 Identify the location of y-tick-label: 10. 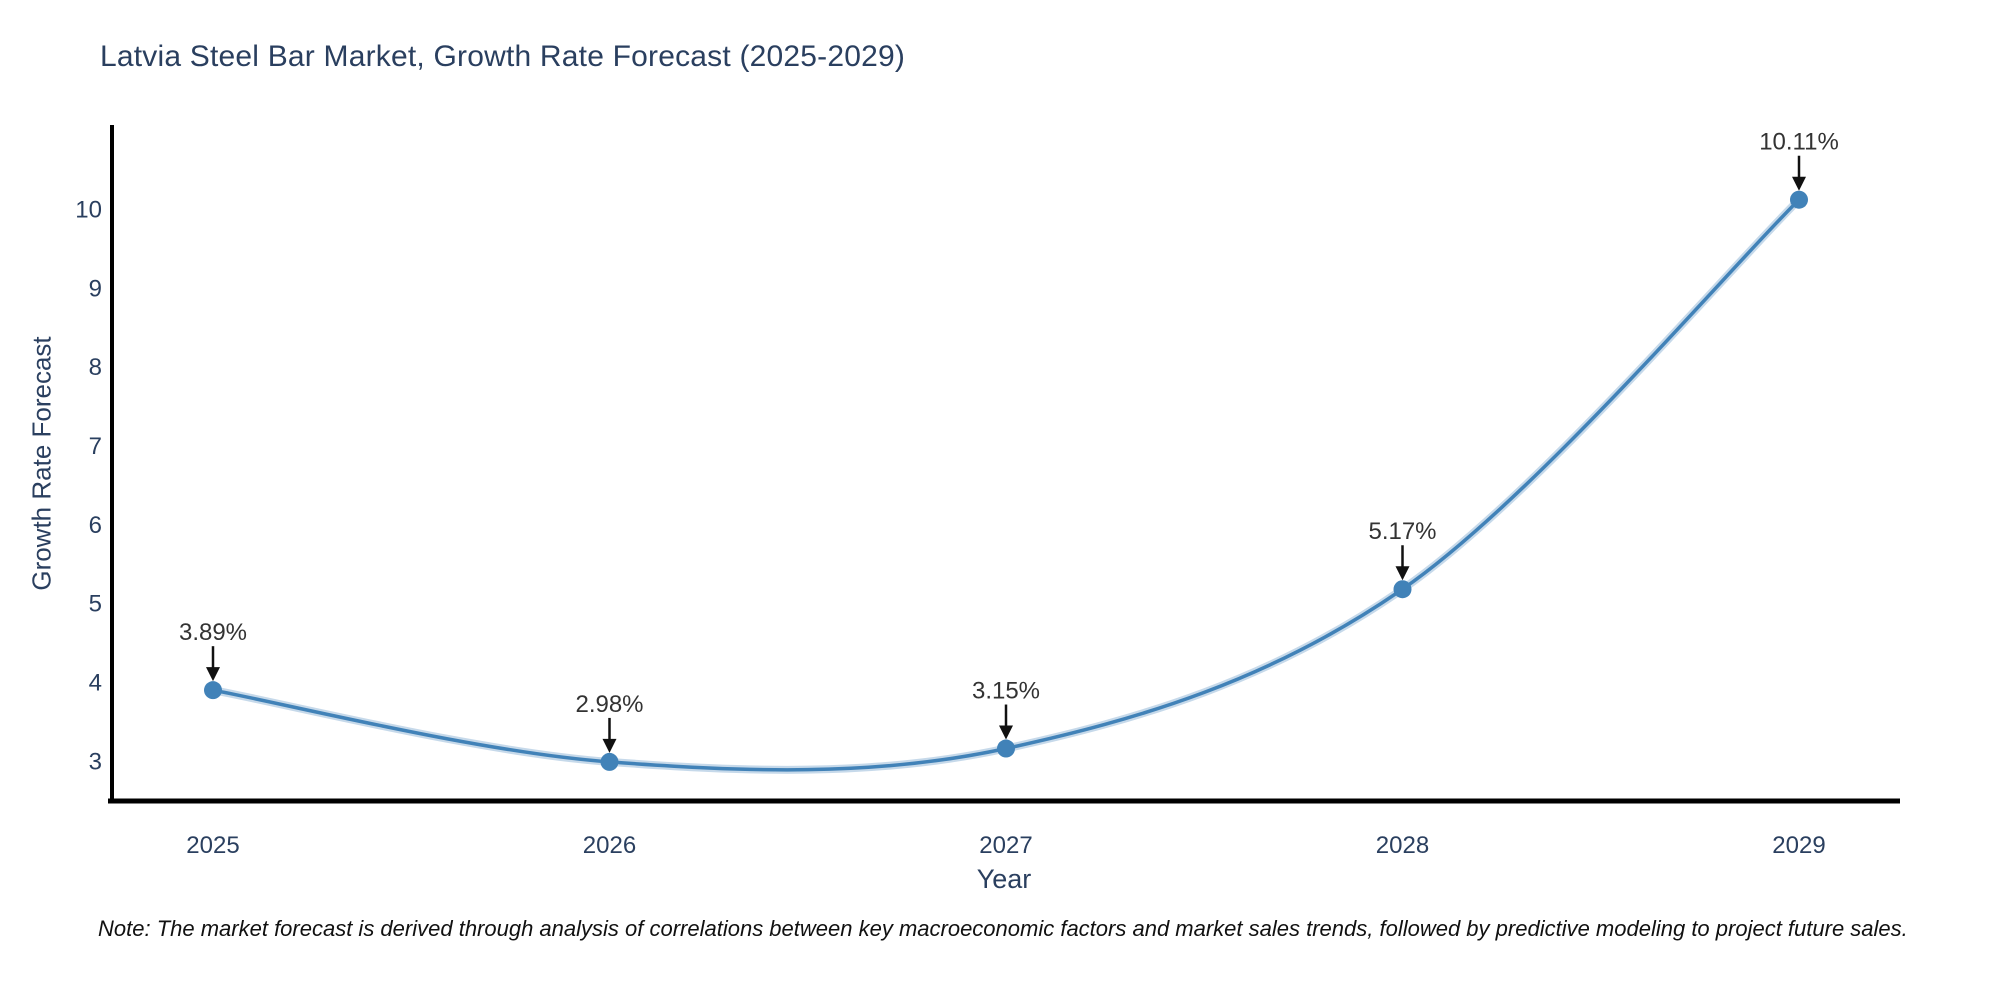
(88, 209).